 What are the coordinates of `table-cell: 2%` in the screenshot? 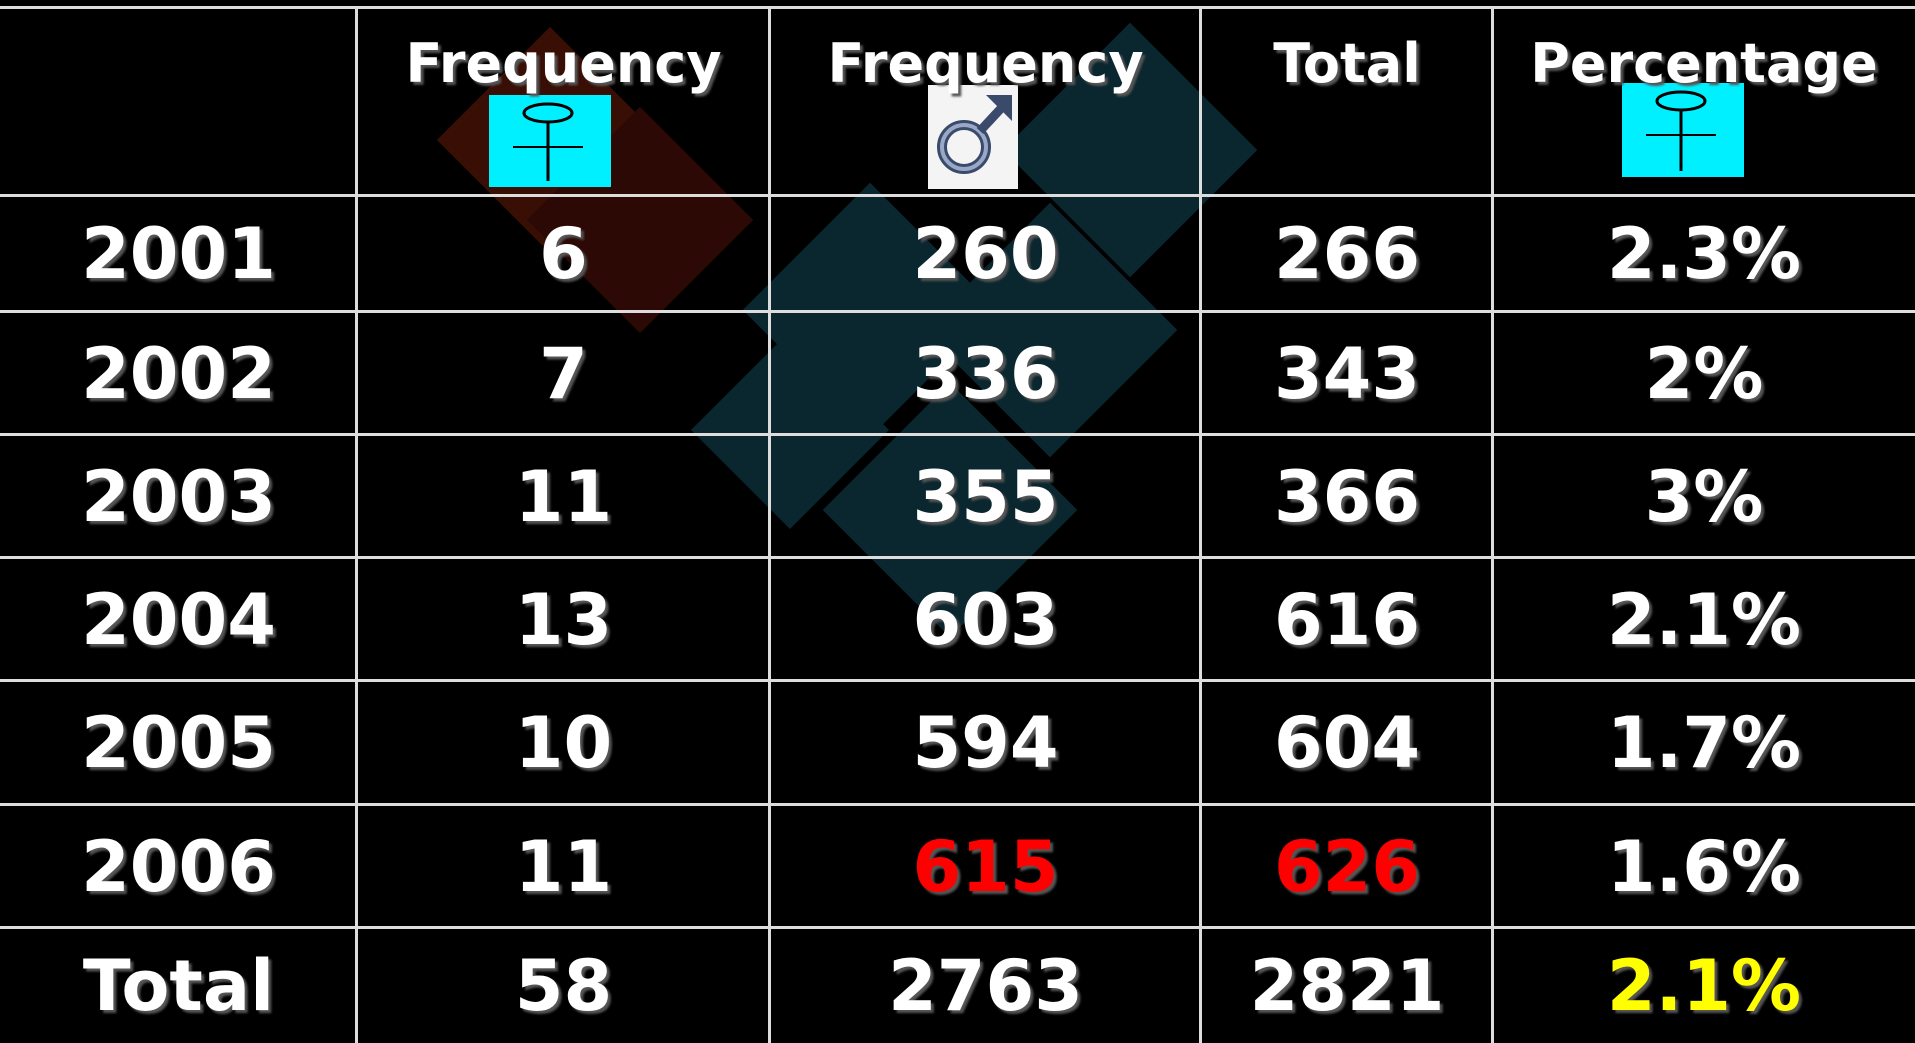 It's located at (1704, 373).